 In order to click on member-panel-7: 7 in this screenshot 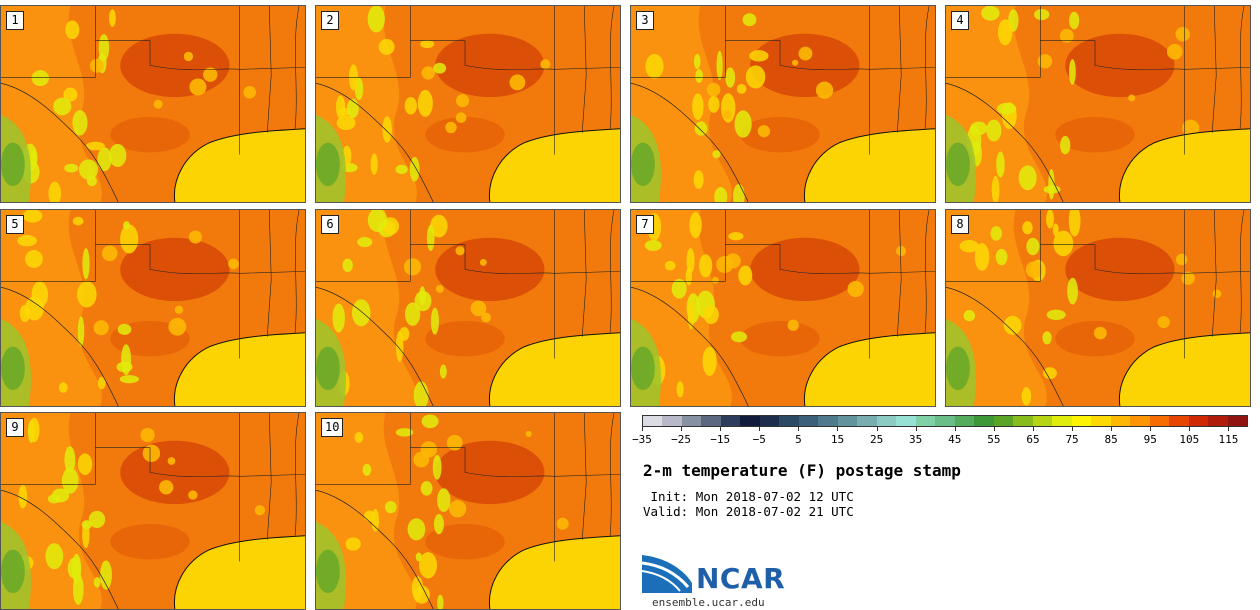, I will do `click(783, 308)`.